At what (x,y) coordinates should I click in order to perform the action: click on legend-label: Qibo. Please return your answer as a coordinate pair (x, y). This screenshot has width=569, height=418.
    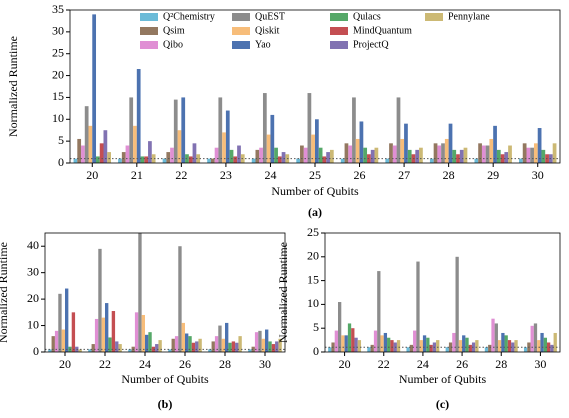
    Looking at the image, I should click on (173, 44).